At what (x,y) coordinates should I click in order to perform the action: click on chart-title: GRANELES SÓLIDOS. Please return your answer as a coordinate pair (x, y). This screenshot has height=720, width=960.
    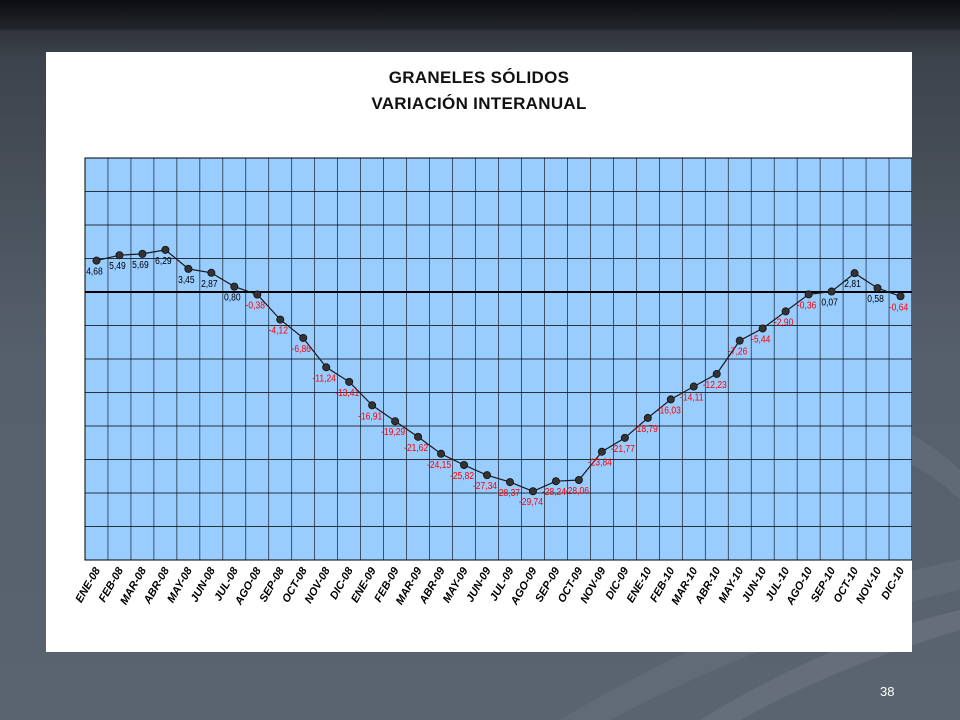
    Looking at the image, I should click on (479, 77).